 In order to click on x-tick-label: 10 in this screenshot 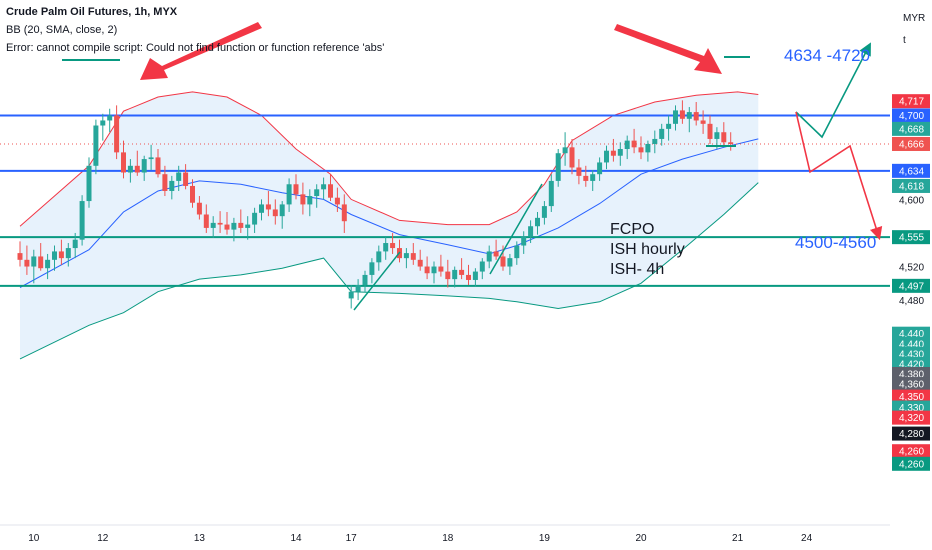, I will do `click(34, 538)`.